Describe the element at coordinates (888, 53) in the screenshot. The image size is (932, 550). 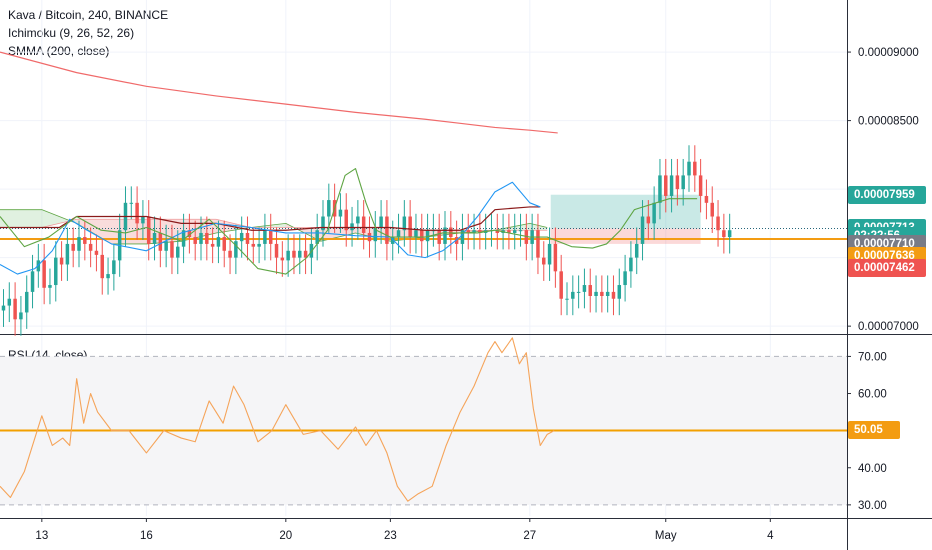
I see `price-tick-label: 0.00009000` at that location.